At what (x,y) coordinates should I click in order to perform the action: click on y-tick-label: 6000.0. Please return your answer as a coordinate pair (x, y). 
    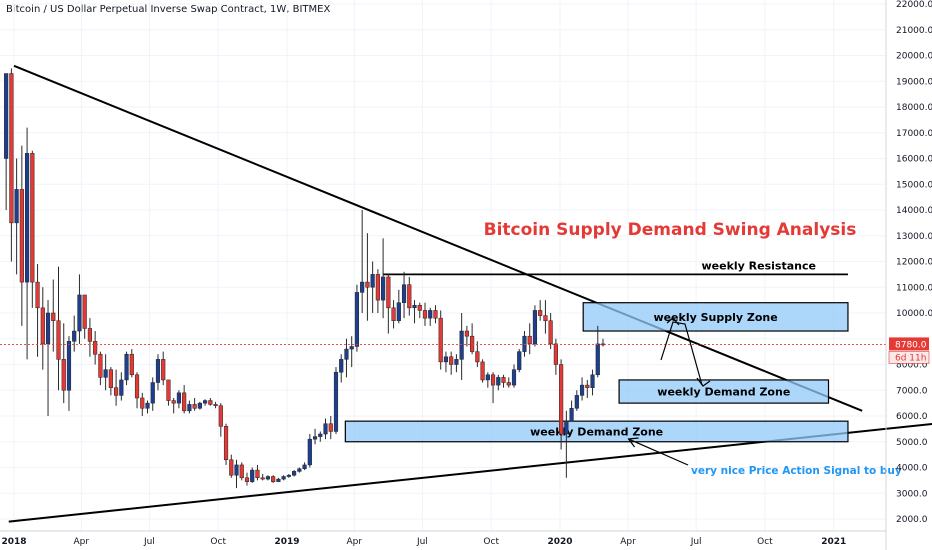
    Looking at the image, I should click on (912, 417).